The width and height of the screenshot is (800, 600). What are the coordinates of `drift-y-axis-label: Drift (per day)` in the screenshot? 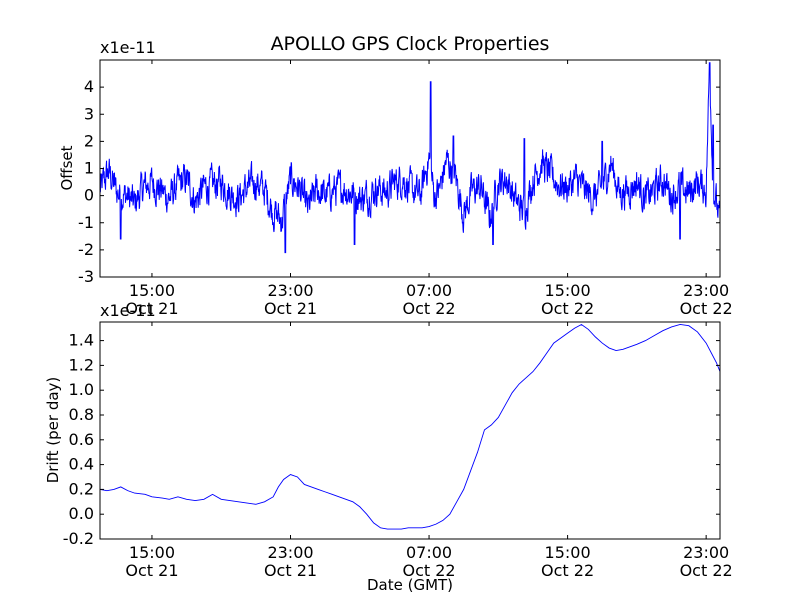 It's located at (53, 430).